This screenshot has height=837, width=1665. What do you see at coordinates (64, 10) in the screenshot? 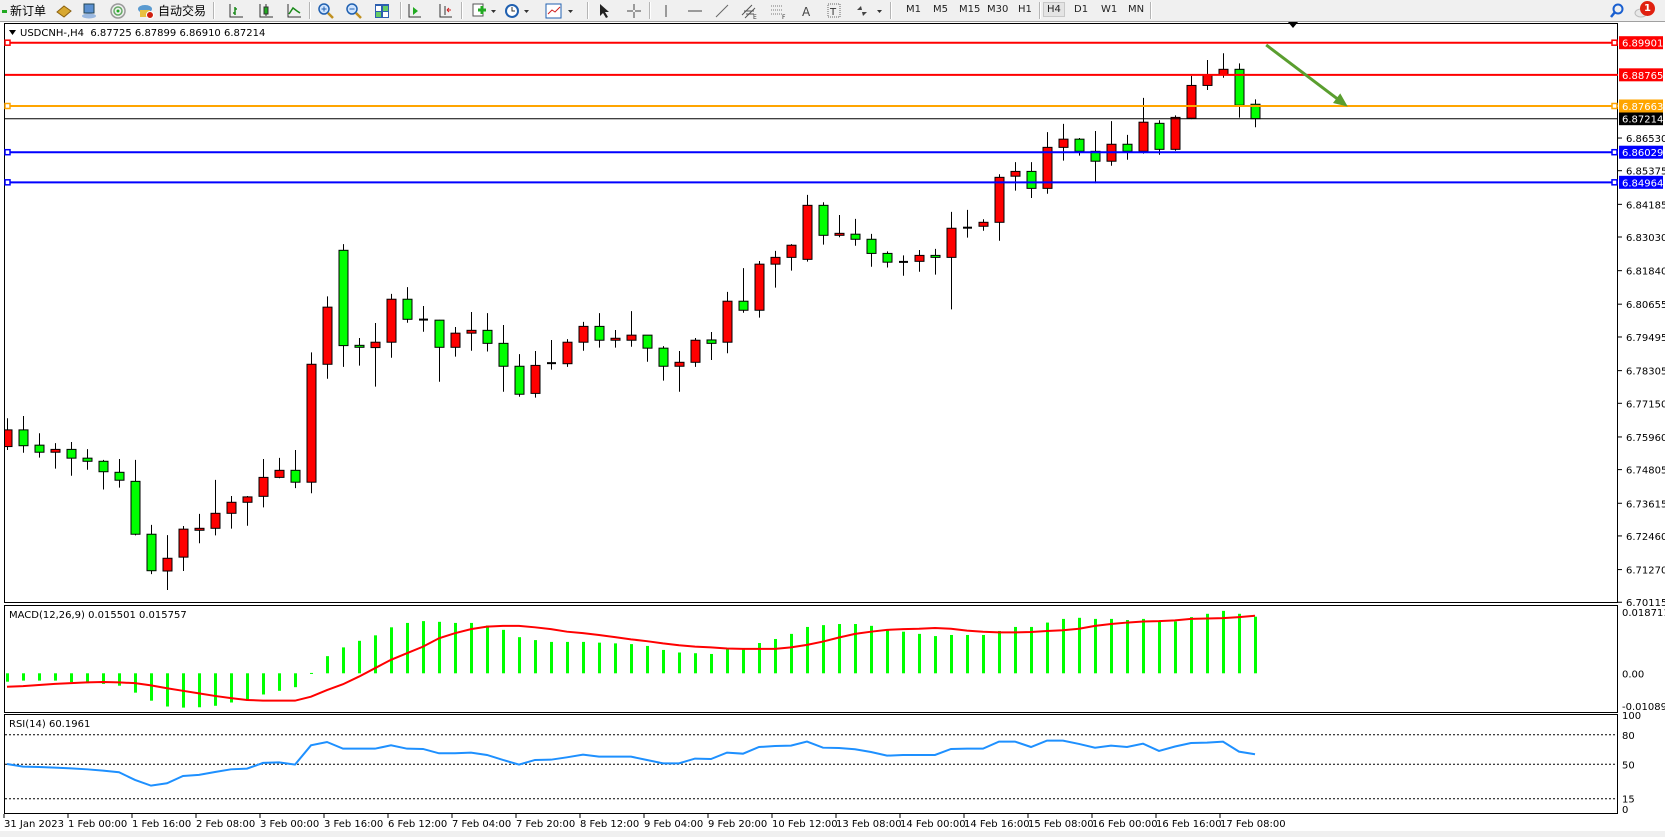
I see `history-button` at bounding box center [64, 10].